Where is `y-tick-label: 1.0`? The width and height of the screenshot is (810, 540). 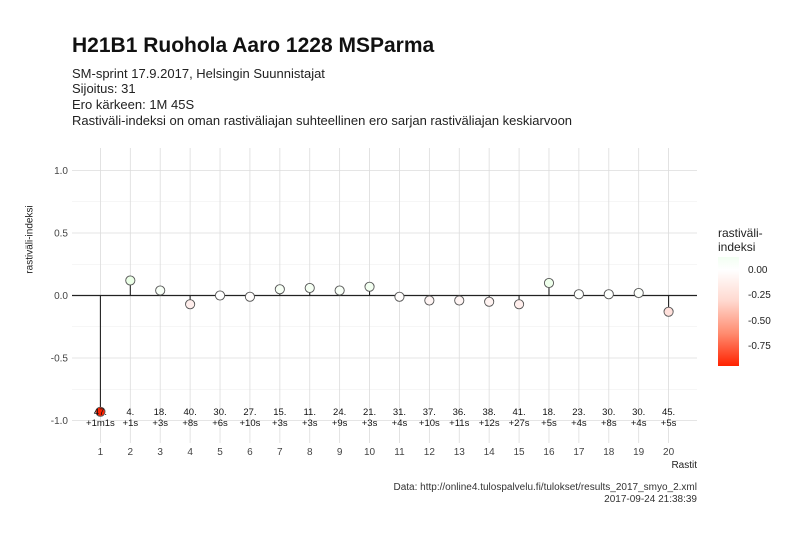
y-tick-label: 1.0 is located at coordinates (61, 171).